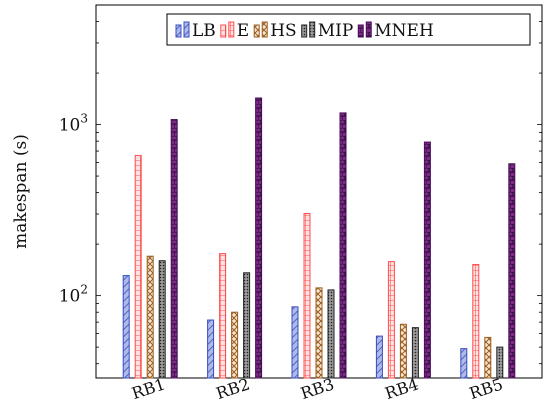 The height and width of the screenshot is (415, 547). I want to click on bar-lb-rb1, so click(126, 327).